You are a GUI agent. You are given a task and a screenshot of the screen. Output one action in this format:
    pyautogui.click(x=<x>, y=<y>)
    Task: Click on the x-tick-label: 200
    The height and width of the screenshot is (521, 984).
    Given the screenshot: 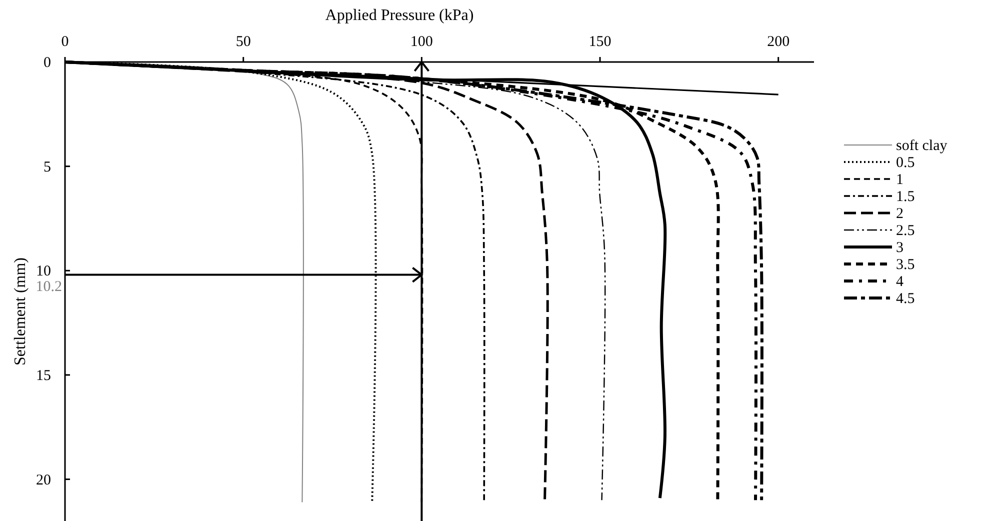 What is the action you would take?
    pyautogui.click(x=778, y=42)
    